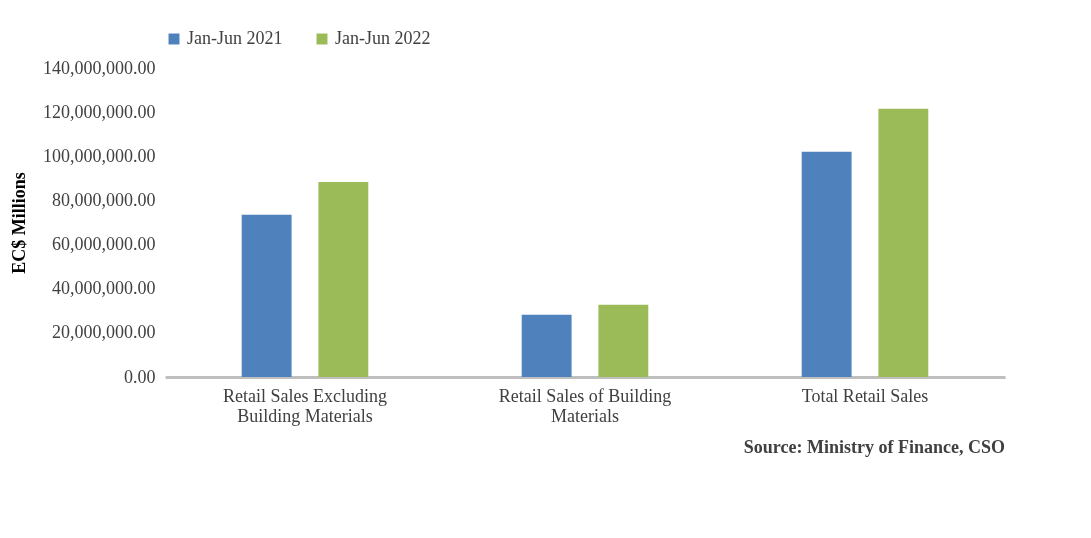  I want to click on y-tick-label: 140,000,000.00, so click(99, 67).